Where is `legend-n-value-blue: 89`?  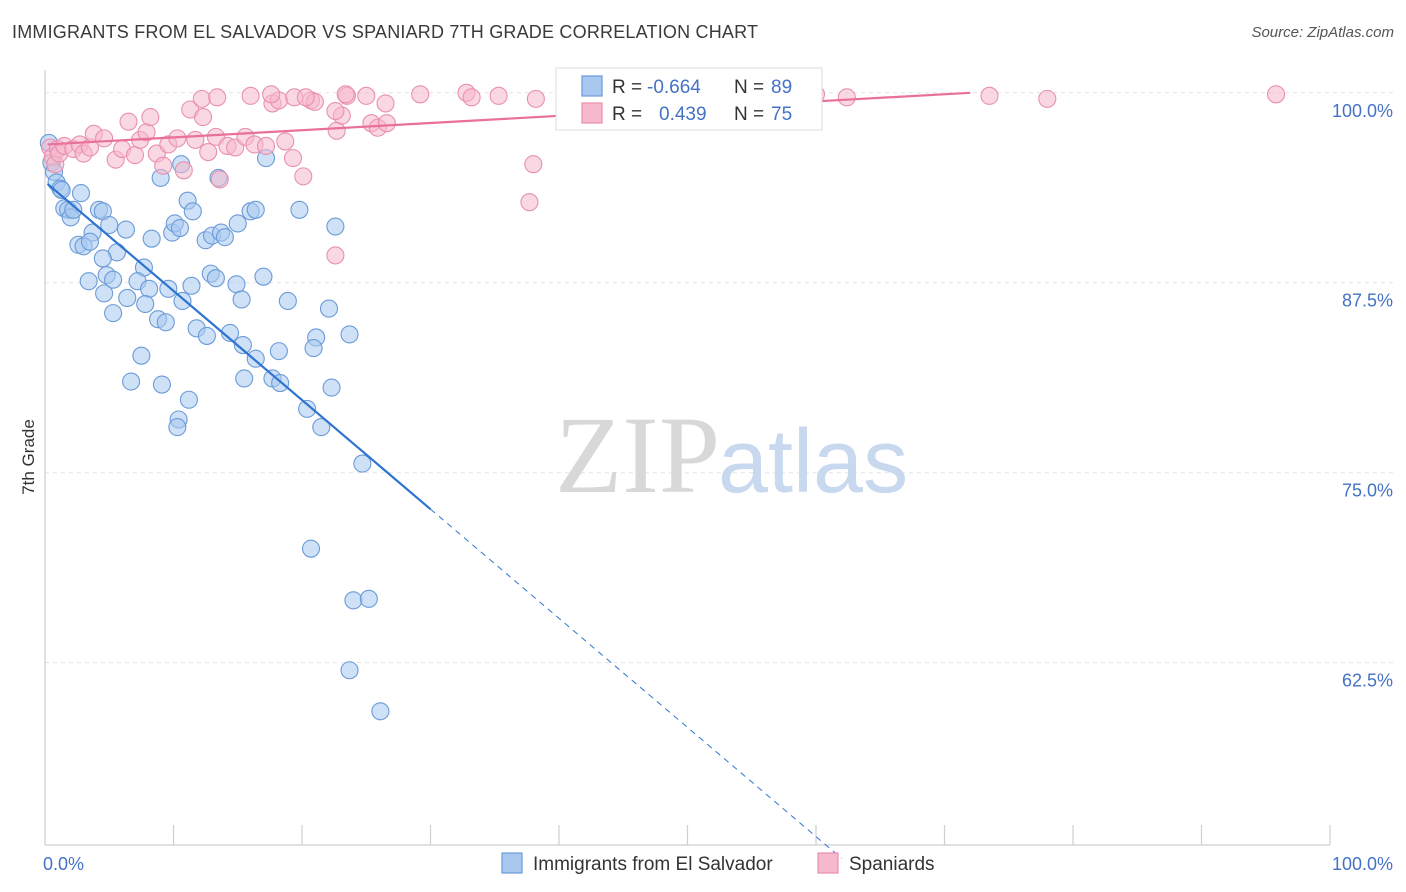 legend-n-value-blue: 89 is located at coordinates (781, 87).